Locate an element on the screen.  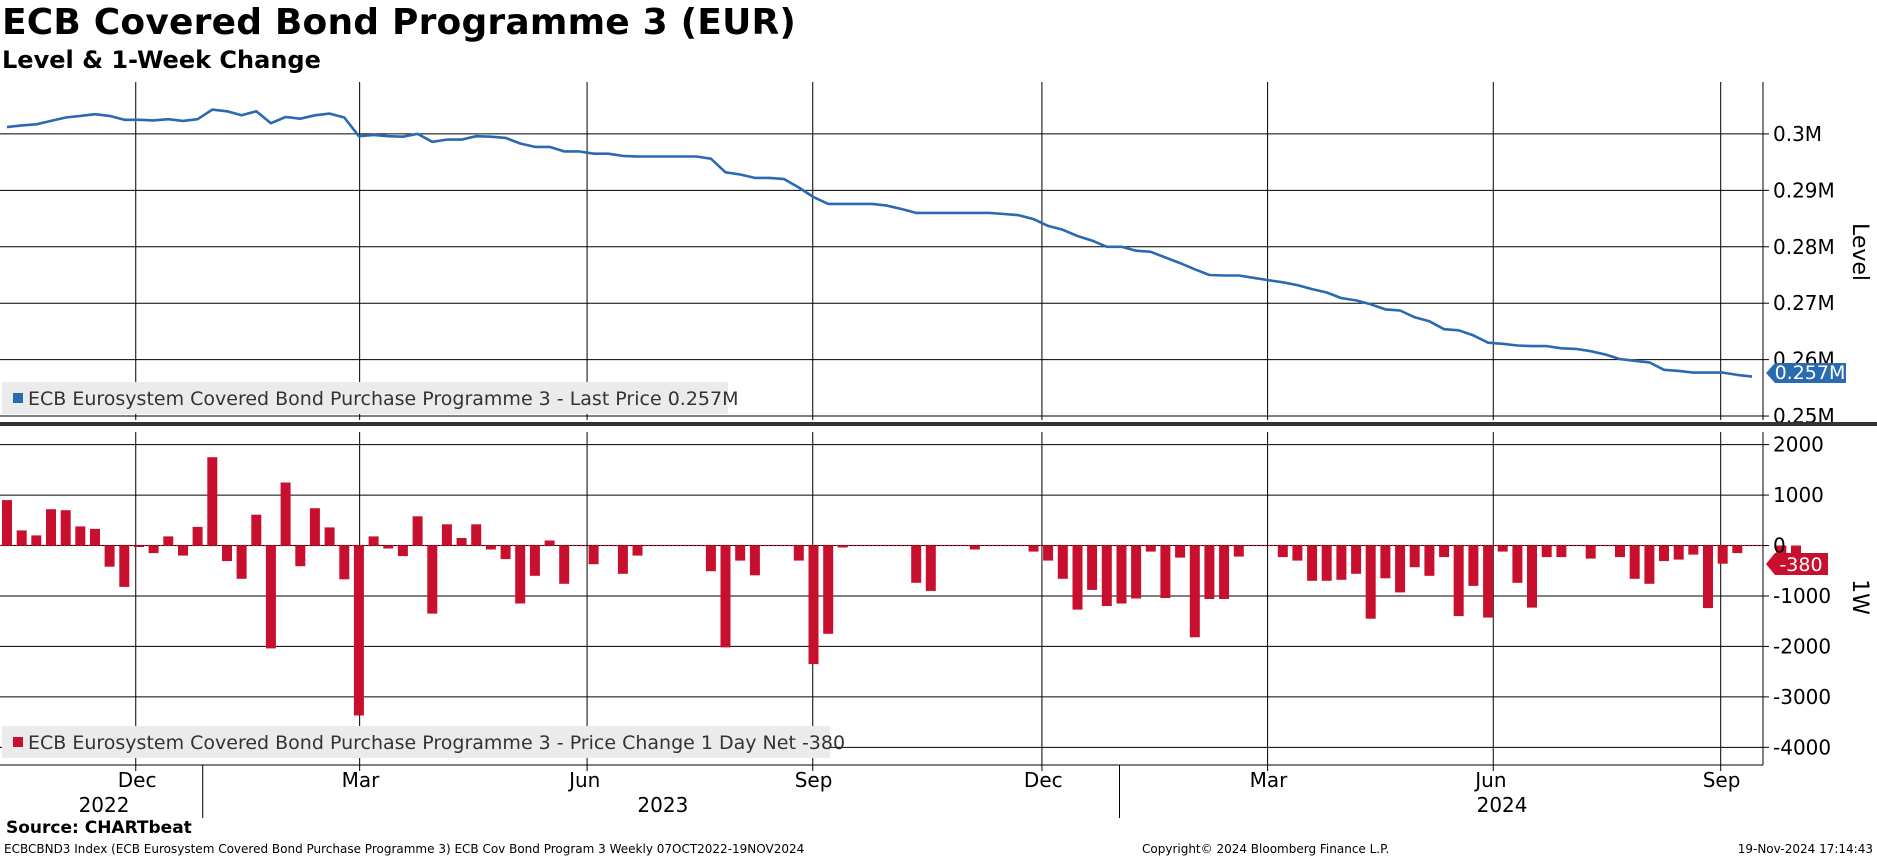
last-level-label: 0.257M is located at coordinates (1810, 373).